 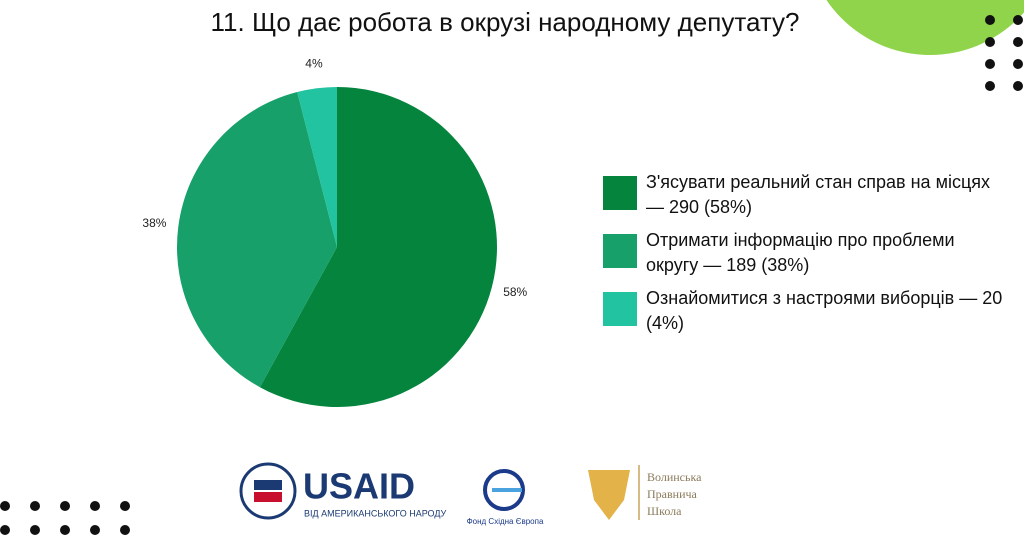 I want to click on school-text: Школа, so click(x=664, y=511).